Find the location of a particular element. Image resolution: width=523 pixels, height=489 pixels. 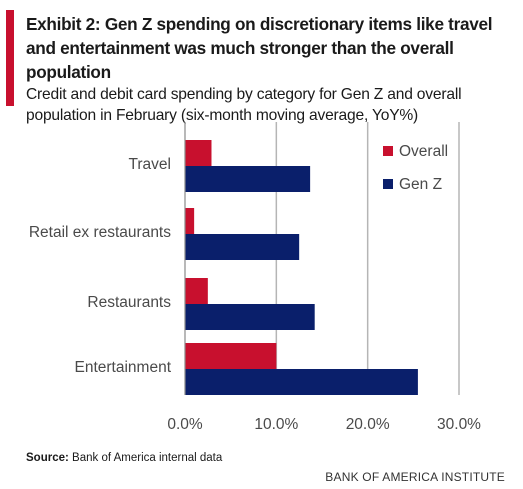

legend-label: Gen Z is located at coordinates (420, 184).